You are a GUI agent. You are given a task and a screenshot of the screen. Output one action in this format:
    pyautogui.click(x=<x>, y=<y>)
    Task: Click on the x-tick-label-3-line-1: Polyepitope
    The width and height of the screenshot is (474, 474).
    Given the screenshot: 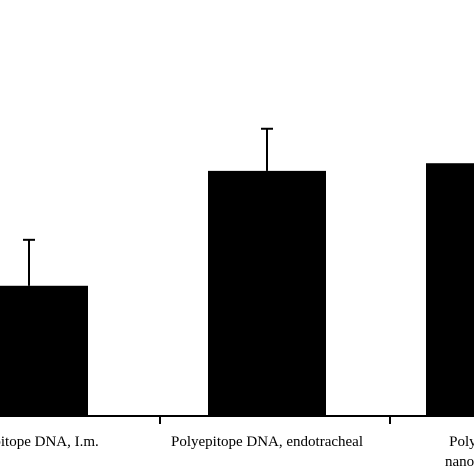 What is the action you would take?
    pyautogui.click(x=461, y=442)
    